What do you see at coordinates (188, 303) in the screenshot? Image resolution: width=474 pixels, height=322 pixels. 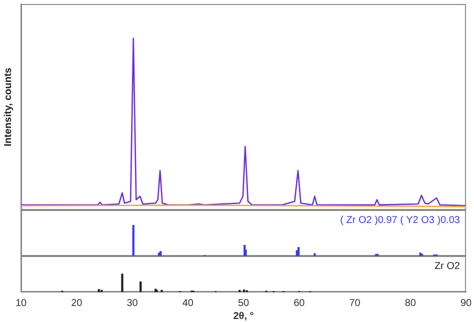 I see `x-tick-label: 40` at bounding box center [188, 303].